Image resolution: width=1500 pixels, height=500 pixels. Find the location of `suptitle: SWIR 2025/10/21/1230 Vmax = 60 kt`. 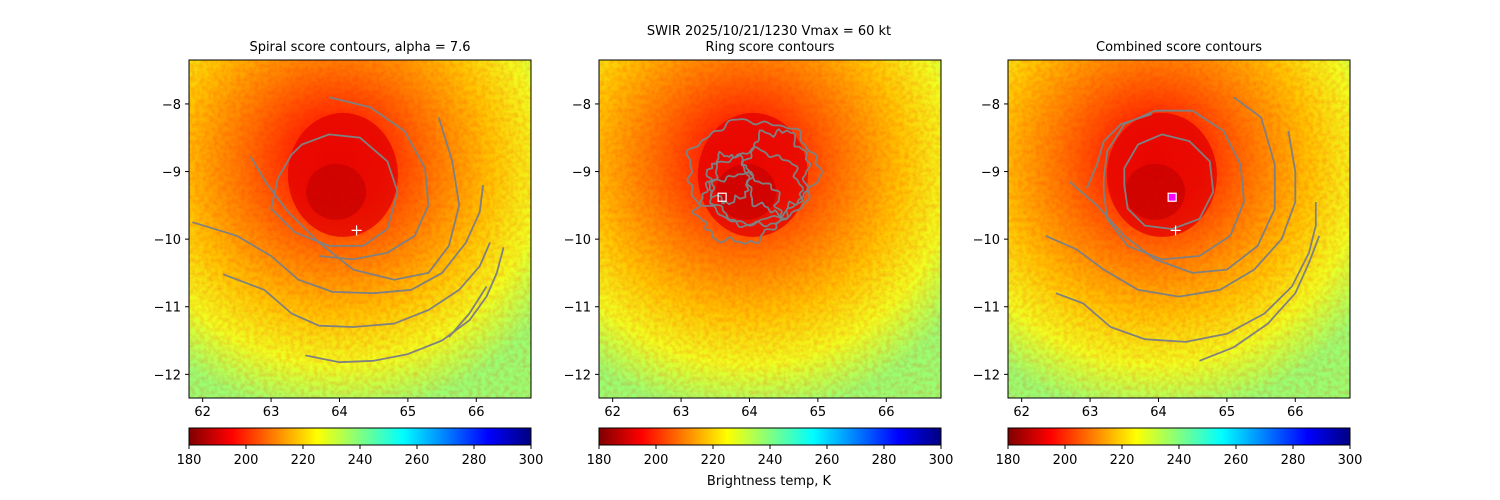

suptitle: SWIR 2025/10/21/1230 Vmax = 60 kt is located at coordinates (769, 31).